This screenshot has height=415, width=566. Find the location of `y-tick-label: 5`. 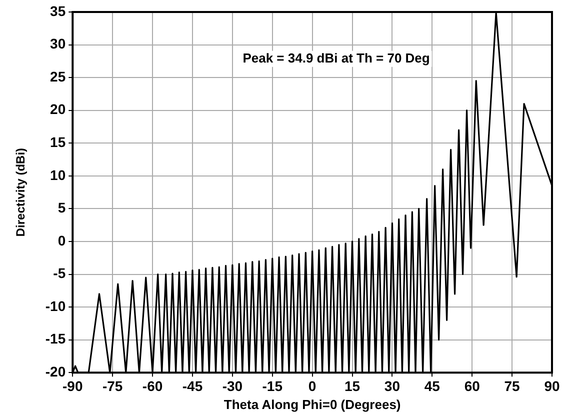

y-tick-label: 5 is located at coordinates (62, 208).